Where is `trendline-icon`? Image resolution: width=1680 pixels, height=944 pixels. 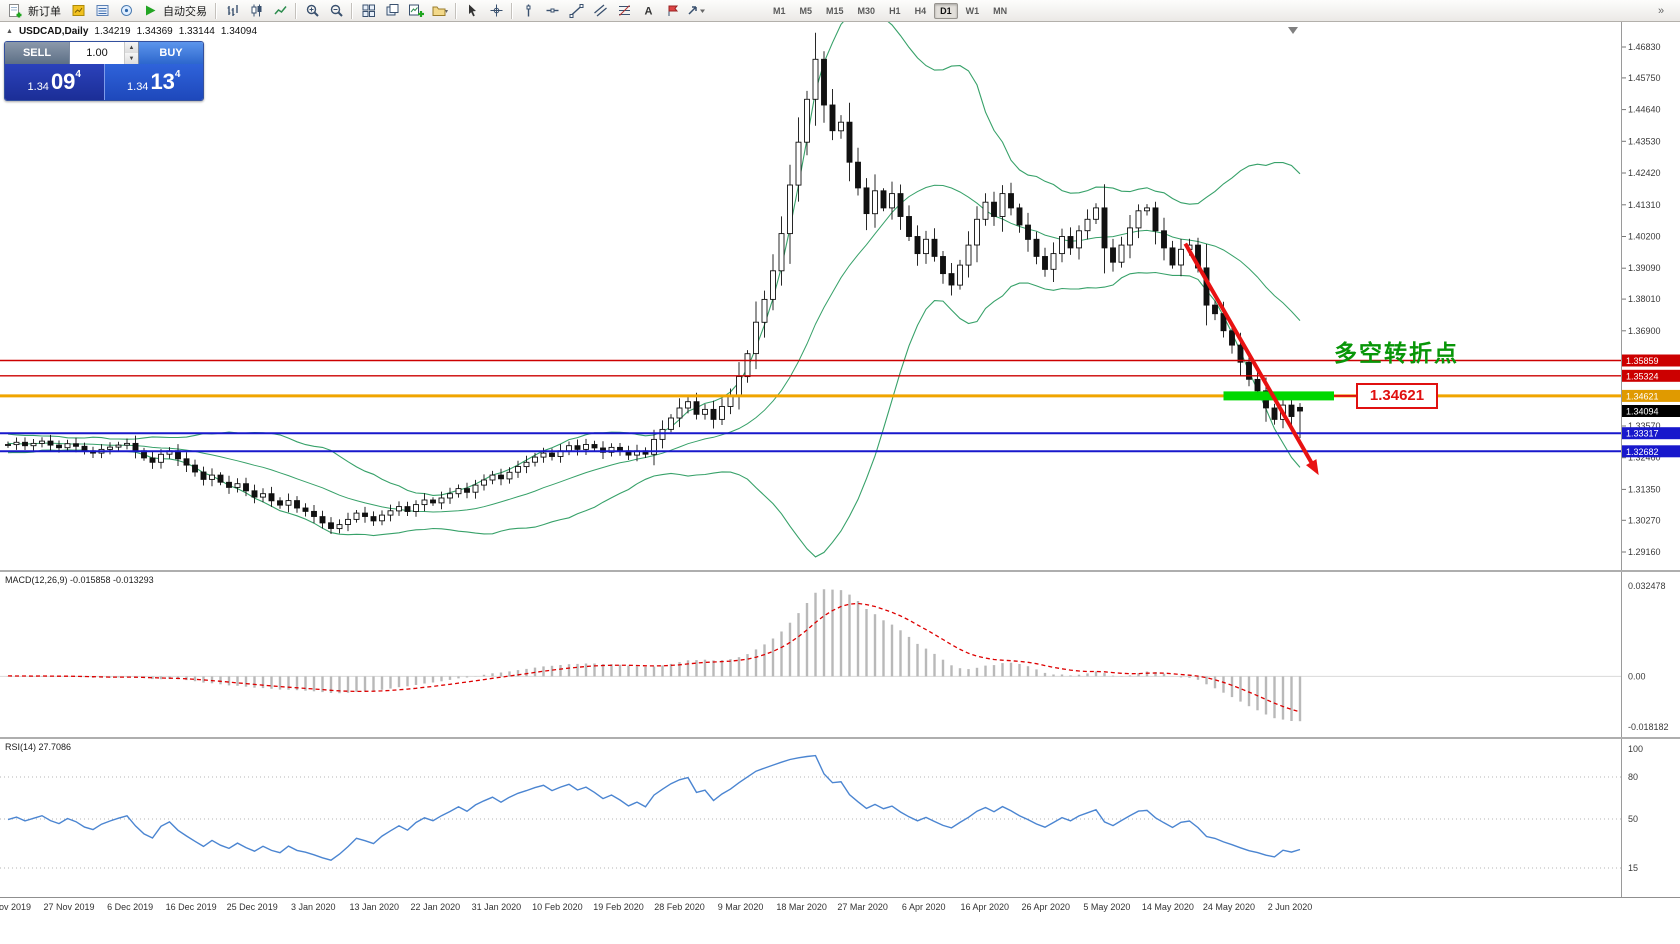 trendline-icon is located at coordinates (576, 10).